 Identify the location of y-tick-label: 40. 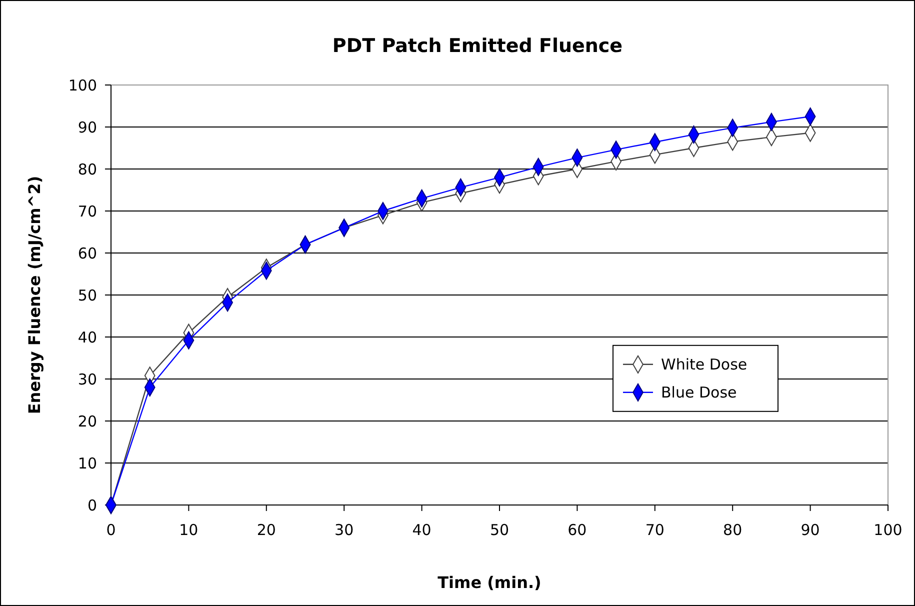
(87, 337).